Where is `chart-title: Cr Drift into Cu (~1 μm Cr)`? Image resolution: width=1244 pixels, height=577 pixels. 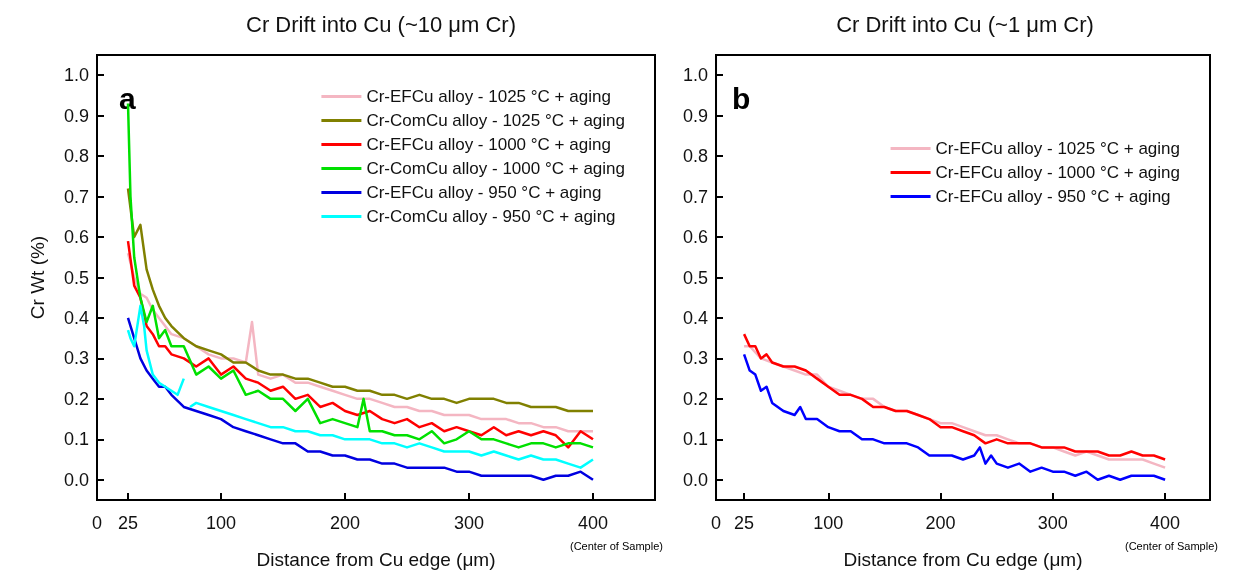
chart-title: Cr Drift into Cu (~1 μm Cr) is located at coordinates (965, 24).